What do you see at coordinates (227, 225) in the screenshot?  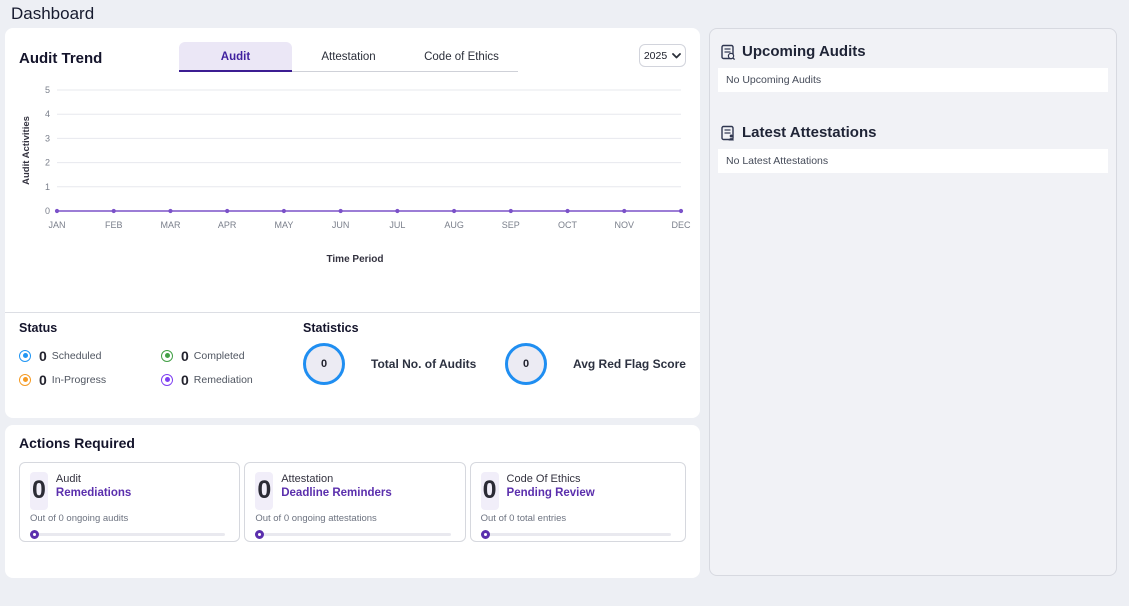 I see `x-tick-label: APR` at bounding box center [227, 225].